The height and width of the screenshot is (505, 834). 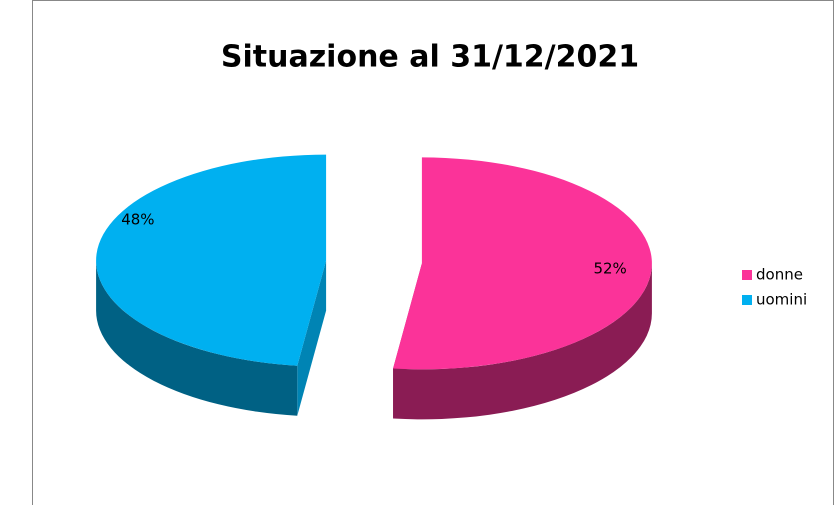 I want to click on data-label: 48%, so click(x=137, y=220).